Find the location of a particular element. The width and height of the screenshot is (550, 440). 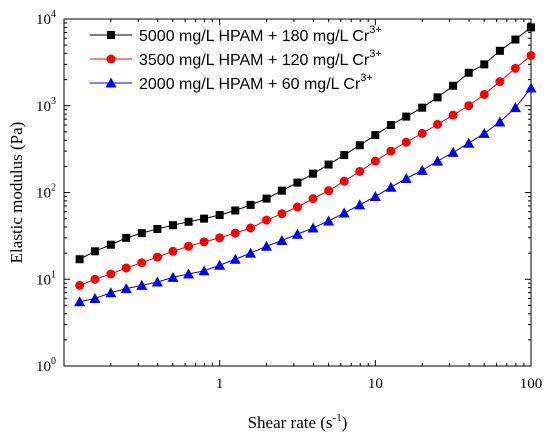

y-tick-label: 10³ is located at coordinates (46, 105).